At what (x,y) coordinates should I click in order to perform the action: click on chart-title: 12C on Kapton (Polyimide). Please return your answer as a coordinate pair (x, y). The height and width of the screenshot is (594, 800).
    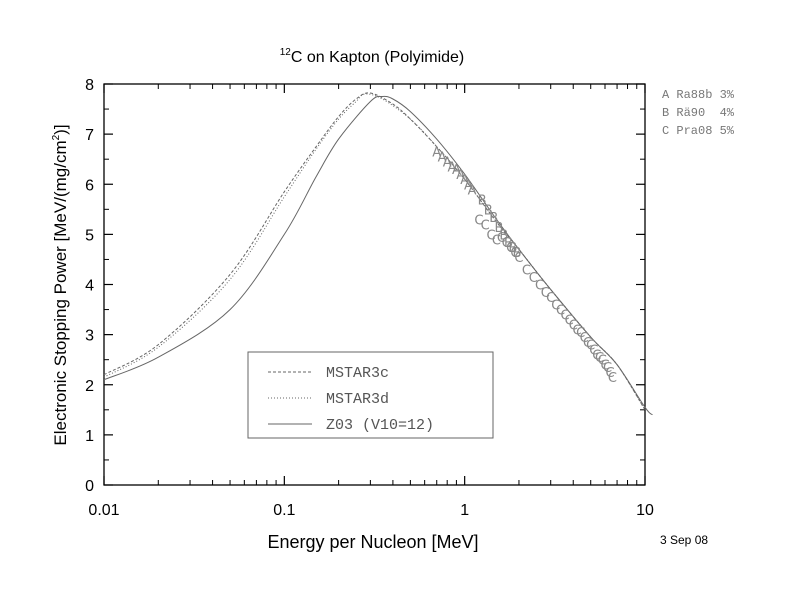
    Looking at the image, I should click on (372, 56).